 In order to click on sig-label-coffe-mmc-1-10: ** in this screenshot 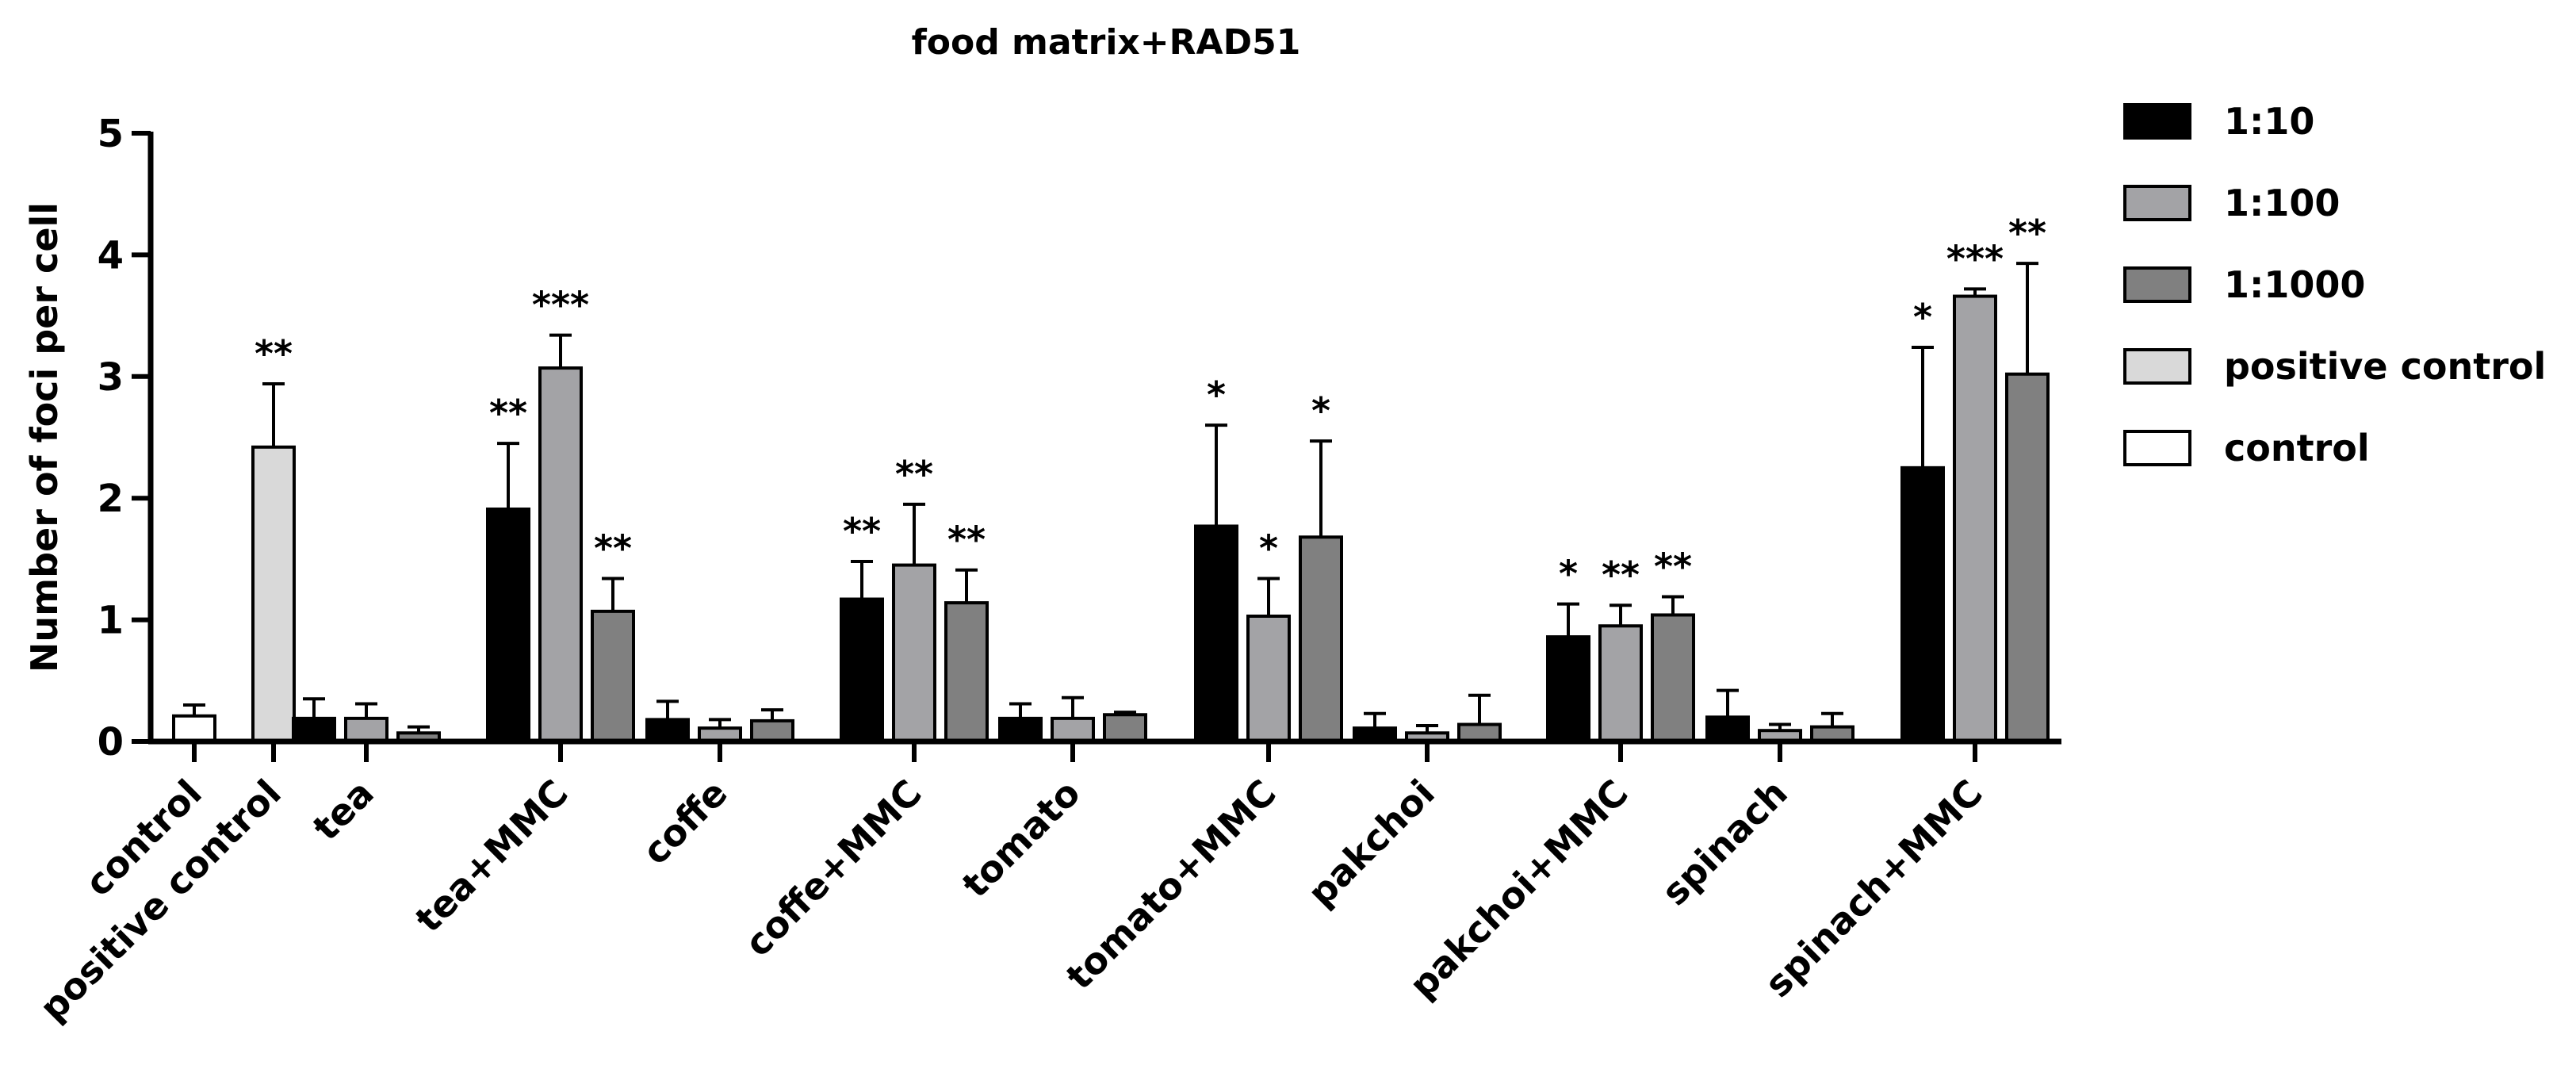, I will do `click(862, 531)`.